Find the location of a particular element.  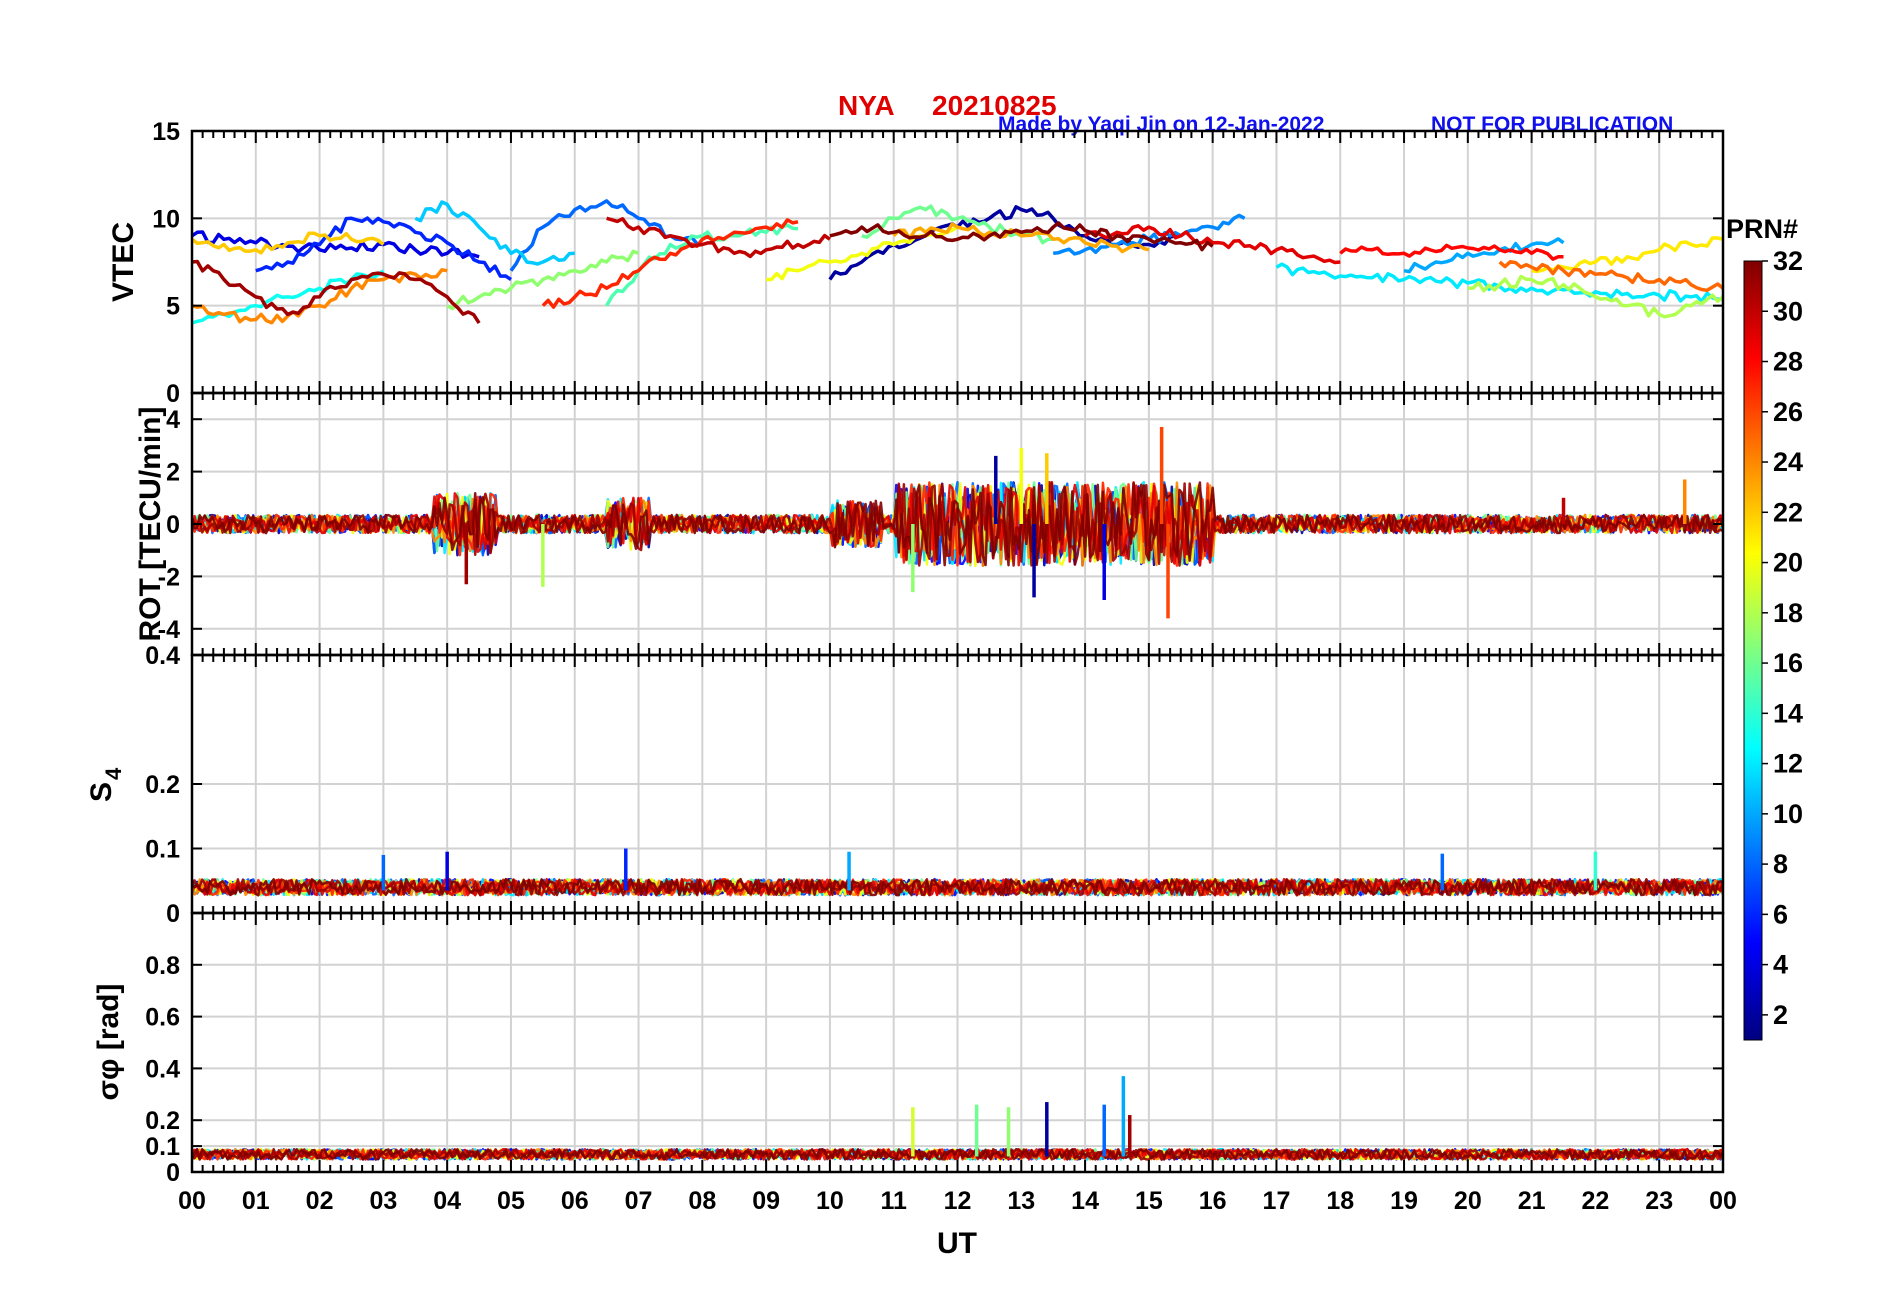

x-tick-label: 05 is located at coordinates (511, 1201).